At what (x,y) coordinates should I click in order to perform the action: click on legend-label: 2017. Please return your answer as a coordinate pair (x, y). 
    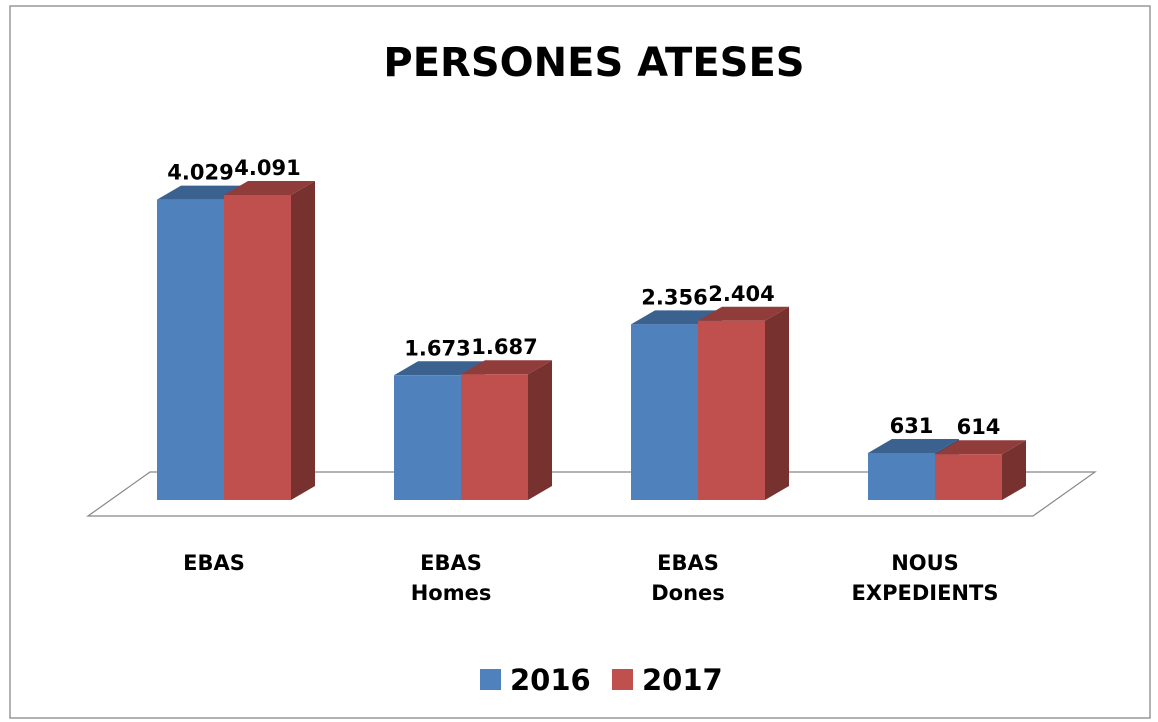
    Looking at the image, I should click on (682, 680).